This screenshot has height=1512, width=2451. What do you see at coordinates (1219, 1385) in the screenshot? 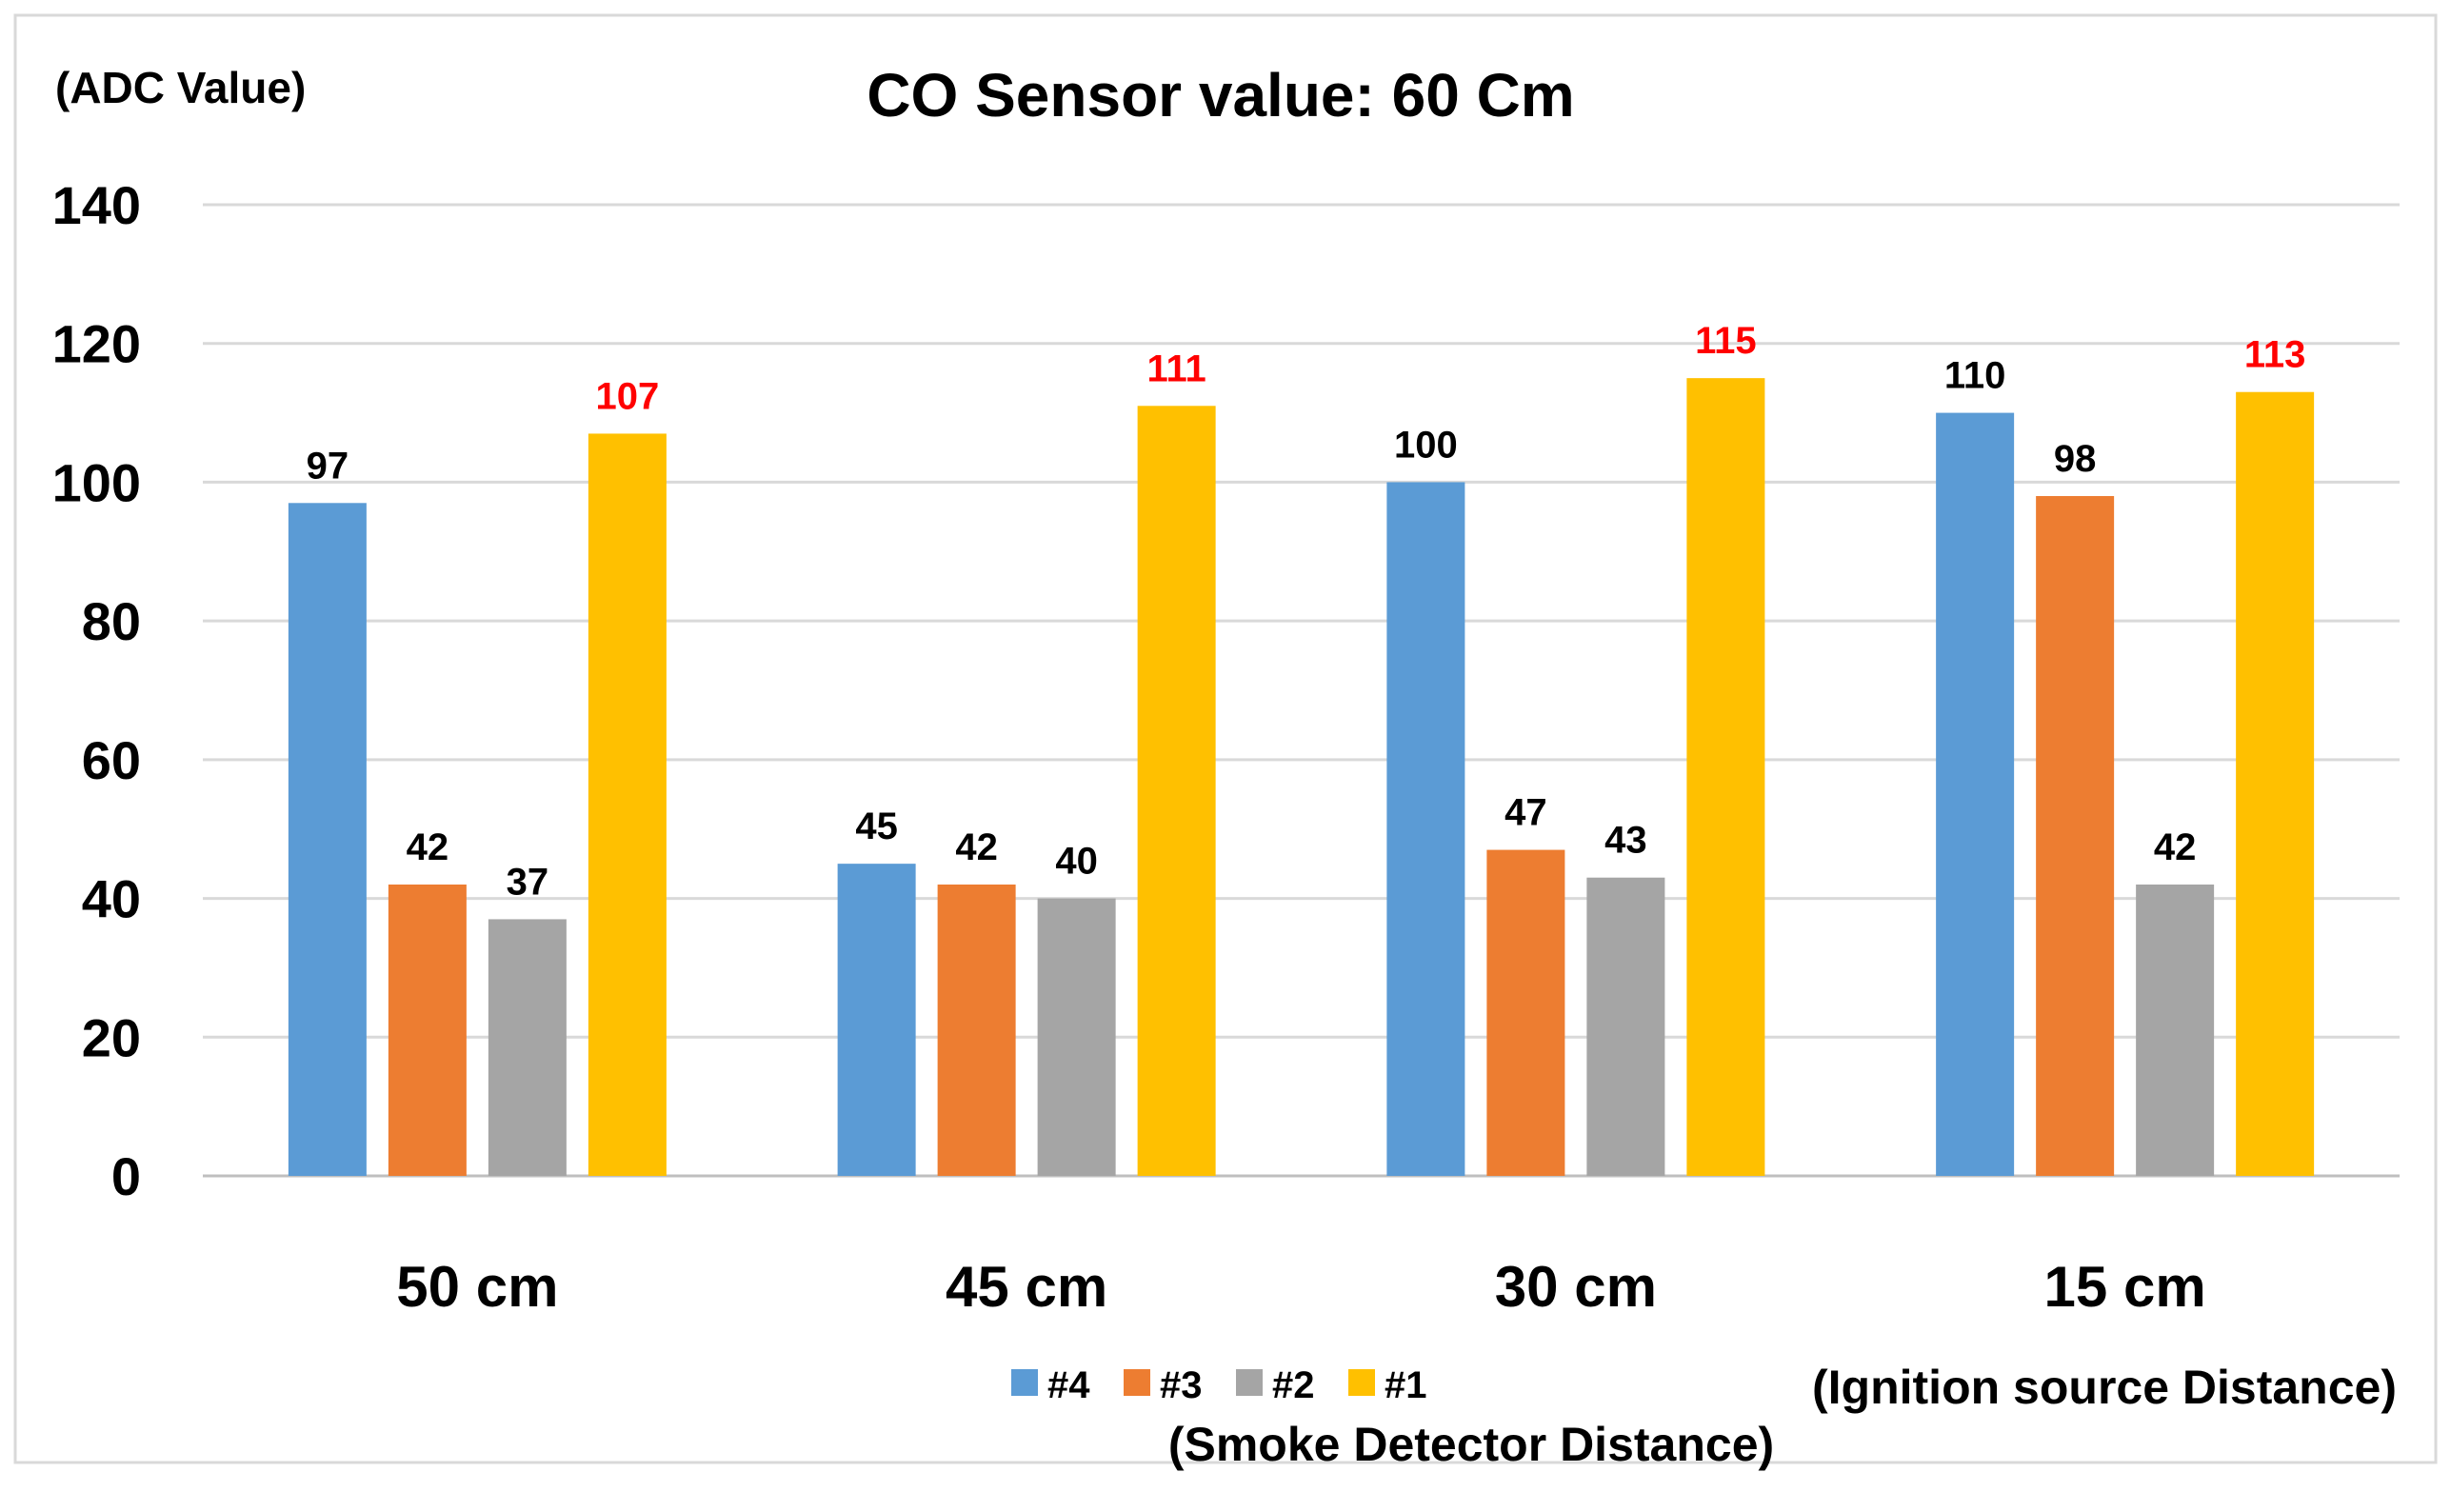
I see `legend: #4 #3 #2 #1` at bounding box center [1219, 1385].